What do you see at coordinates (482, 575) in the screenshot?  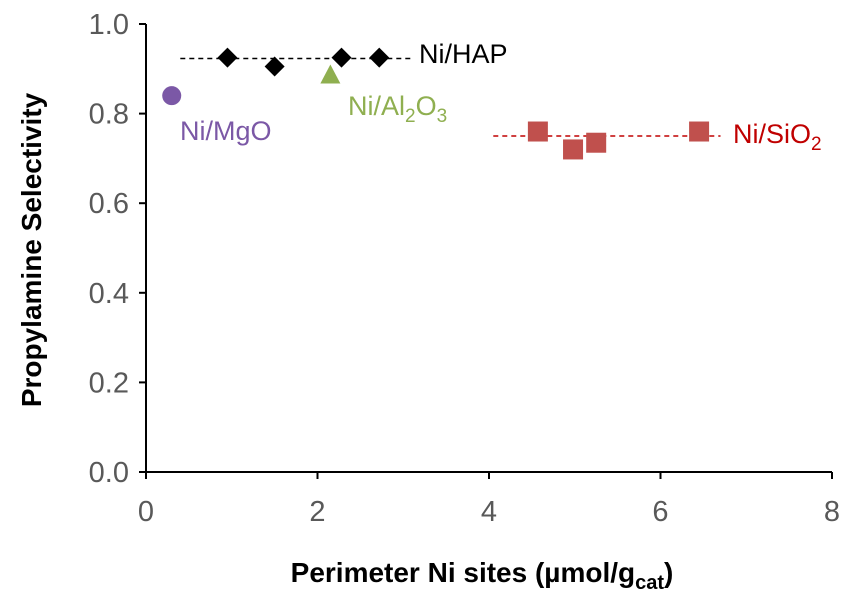 I see `x-axis-title: Perimeter Ni sites (µmol/gcat)` at bounding box center [482, 575].